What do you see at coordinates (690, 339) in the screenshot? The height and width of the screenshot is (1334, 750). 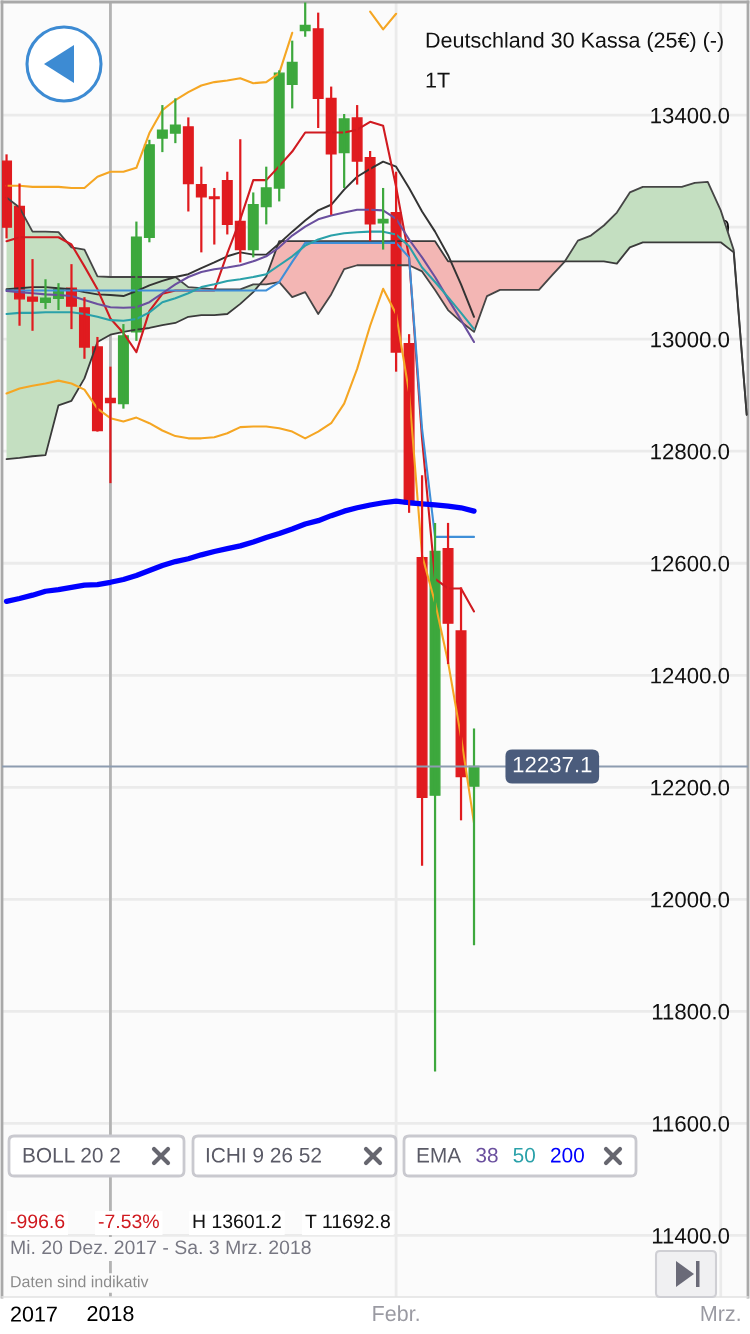 I see `y-tick-label: 13000.0` at bounding box center [690, 339].